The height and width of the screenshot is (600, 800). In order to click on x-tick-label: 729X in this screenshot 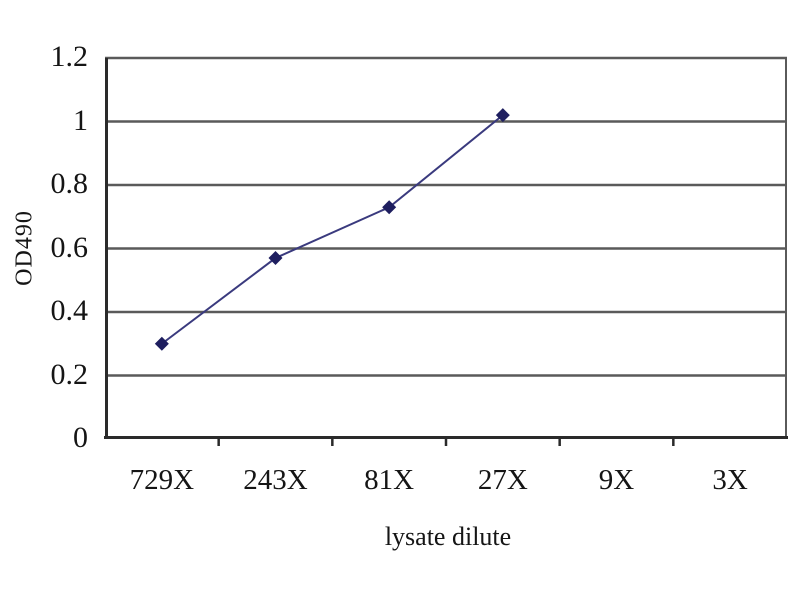, I will do `click(162, 480)`.